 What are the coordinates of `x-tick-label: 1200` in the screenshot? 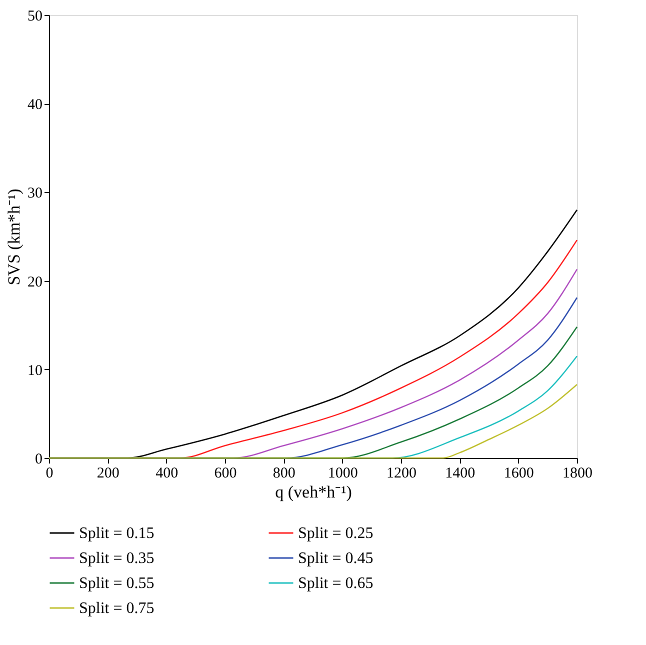 It's located at (401, 474).